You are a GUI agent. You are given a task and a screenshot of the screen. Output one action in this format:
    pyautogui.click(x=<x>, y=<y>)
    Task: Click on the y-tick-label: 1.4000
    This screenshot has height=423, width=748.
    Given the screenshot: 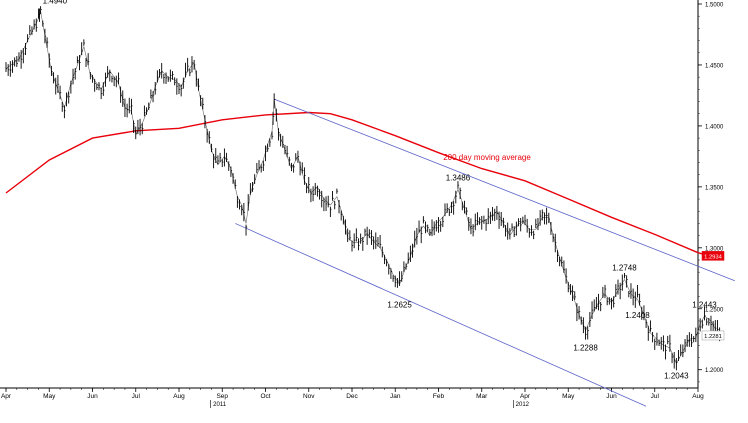 What is the action you would take?
    pyautogui.click(x=714, y=127)
    